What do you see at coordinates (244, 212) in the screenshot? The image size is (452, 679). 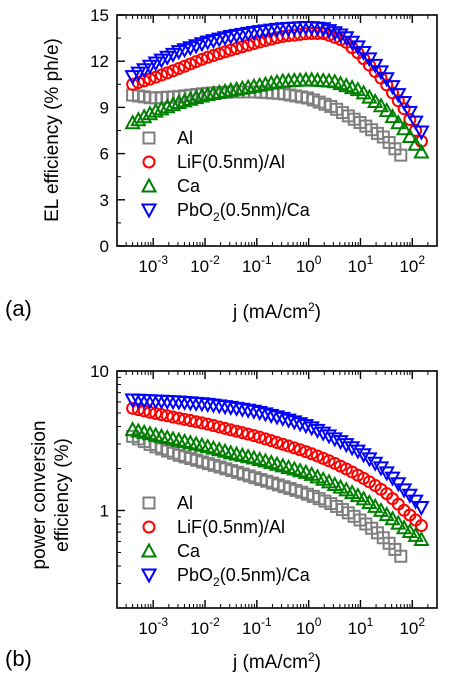 I see `panel-0-legend-label: PbO2(0.5nm)/Ca` at bounding box center [244, 212].